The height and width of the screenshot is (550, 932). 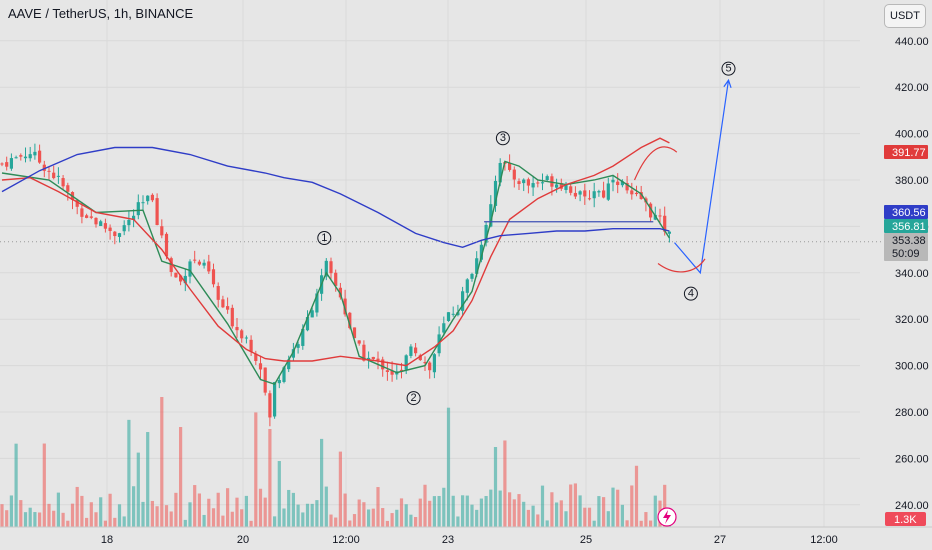 I want to click on svg-text: 3, so click(x=503, y=138).